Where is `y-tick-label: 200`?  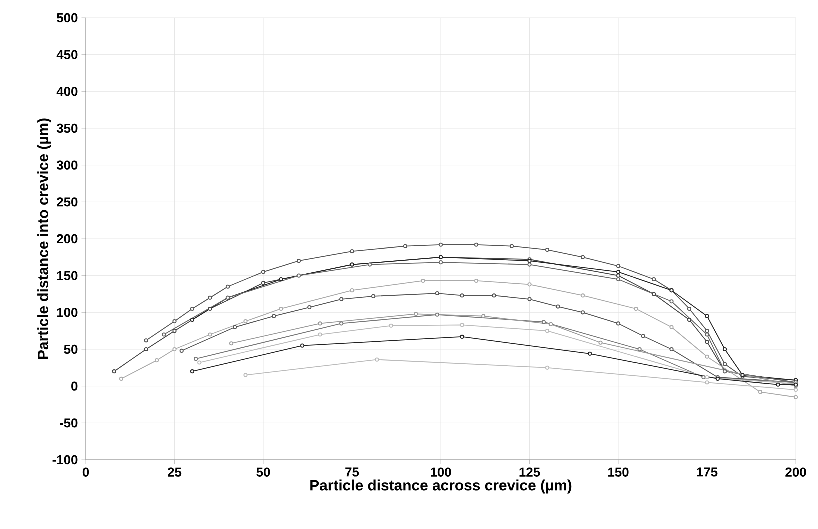
y-tick-label: 200 is located at coordinates (67, 239).